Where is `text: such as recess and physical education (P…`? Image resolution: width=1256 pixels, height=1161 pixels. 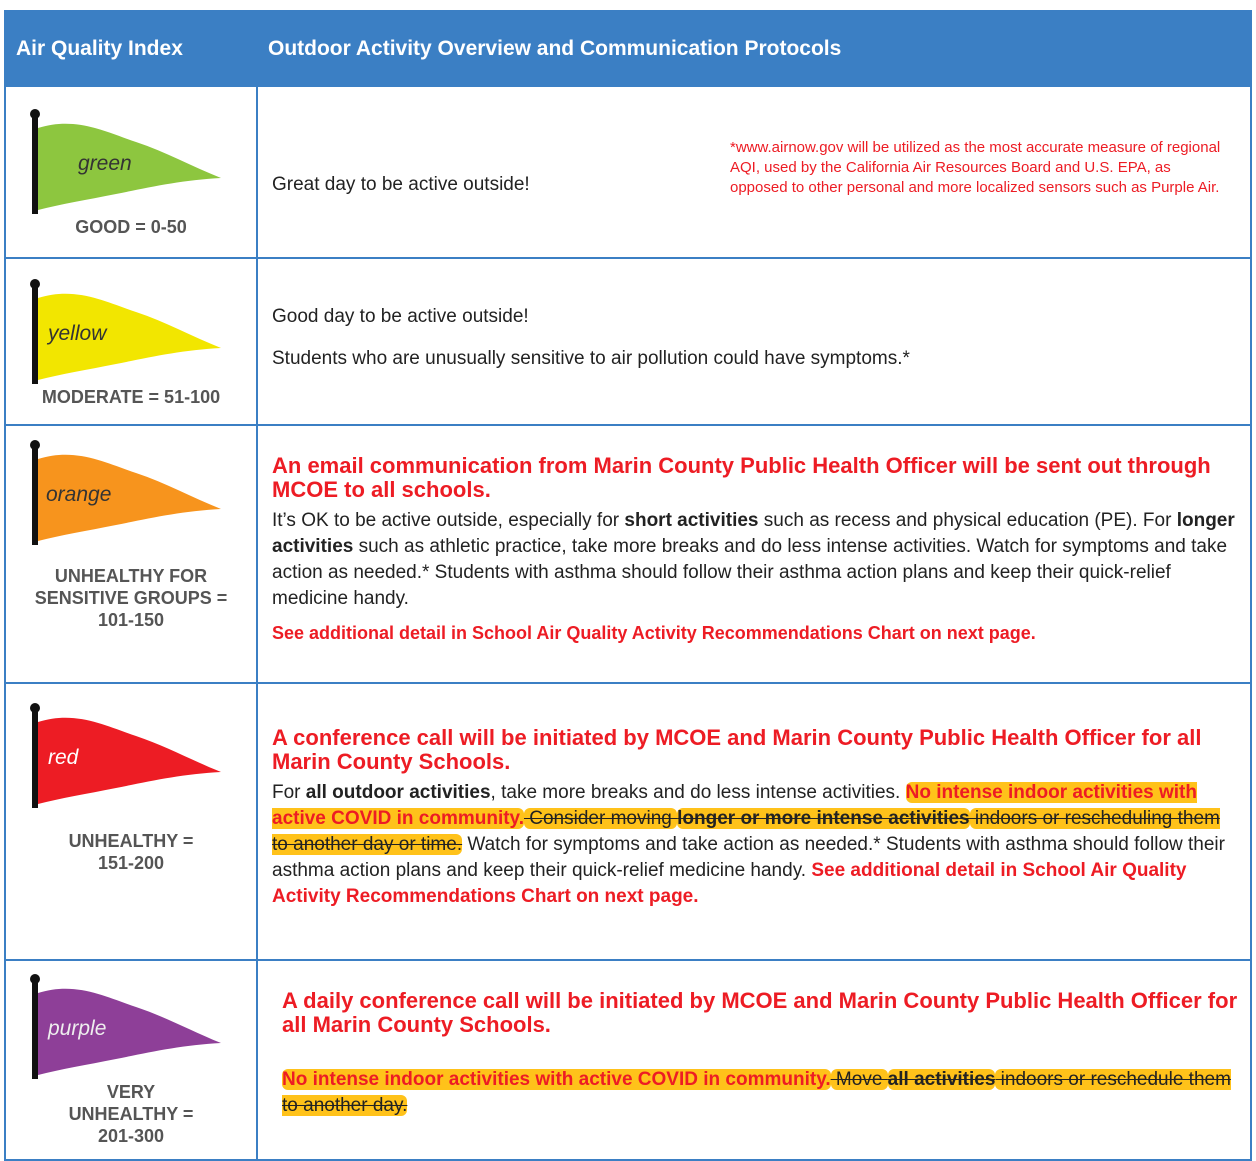 text: such as recess and physical education (P… is located at coordinates (967, 520).